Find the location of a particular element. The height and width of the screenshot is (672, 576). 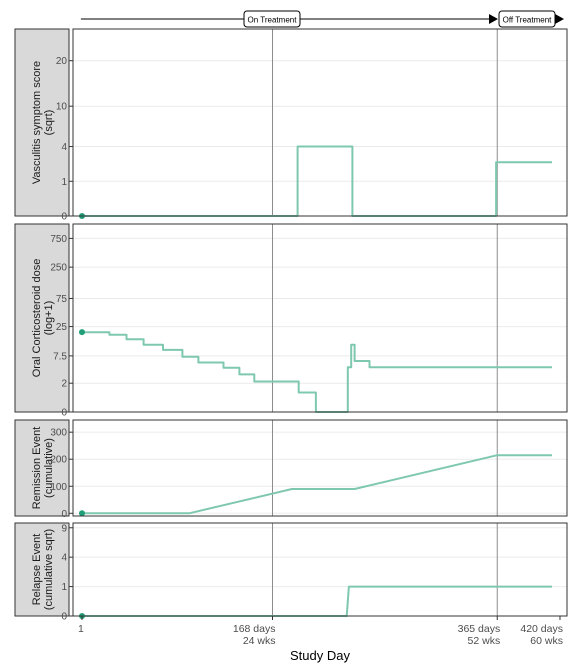

x-axis-label: Study Day is located at coordinates (320, 655).